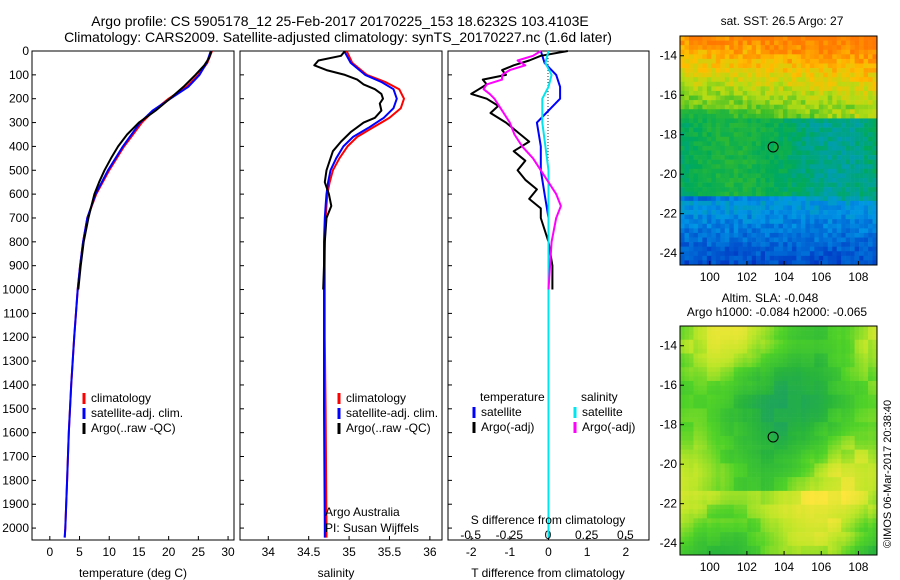 The width and height of the screenshot is (900, 580). What do you see at coordinates (49, 552) in the screenshot?
I see `x-tick-label: 0` at bounding box center [49, 552].